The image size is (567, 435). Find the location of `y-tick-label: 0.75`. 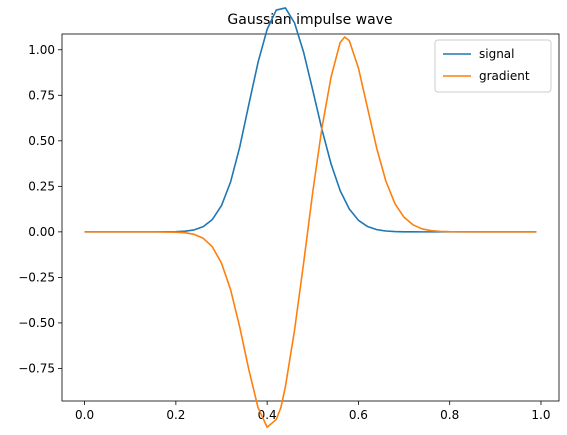

y-tick-label: 0.75 is located at coordinates (41, 95).